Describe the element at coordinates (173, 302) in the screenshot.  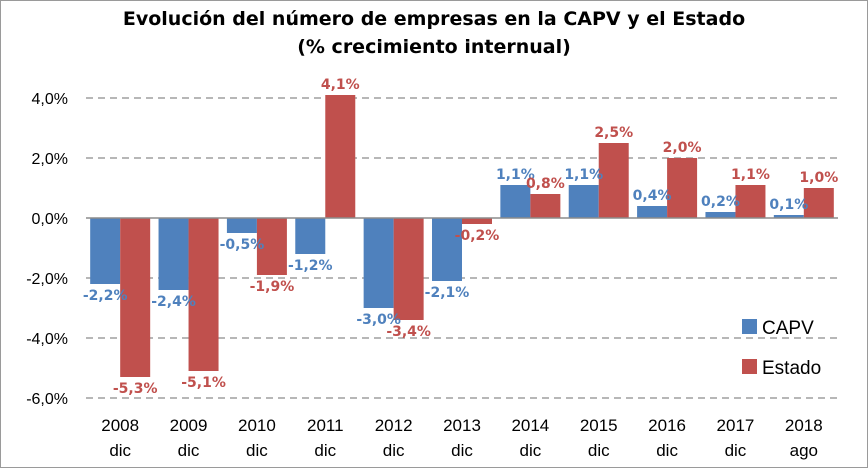
I see `capv-data-label: -2,4%` at that location.